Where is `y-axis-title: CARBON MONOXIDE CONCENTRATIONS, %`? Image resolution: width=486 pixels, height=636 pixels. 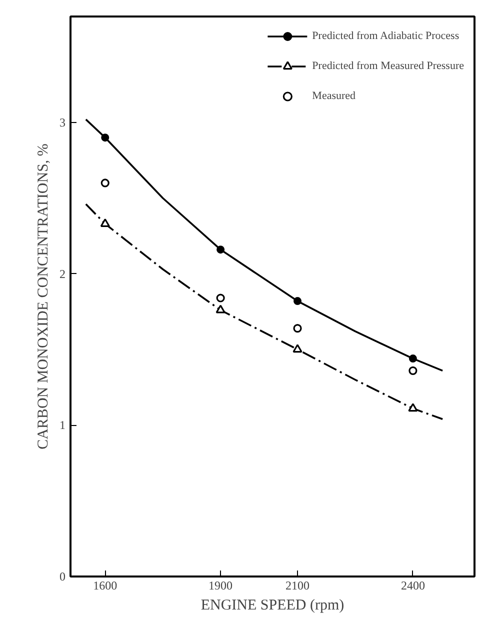 y-axis-title: CARBON MONOXIDE CONCENTRATIONS, % is located at coordinates (44, 297).